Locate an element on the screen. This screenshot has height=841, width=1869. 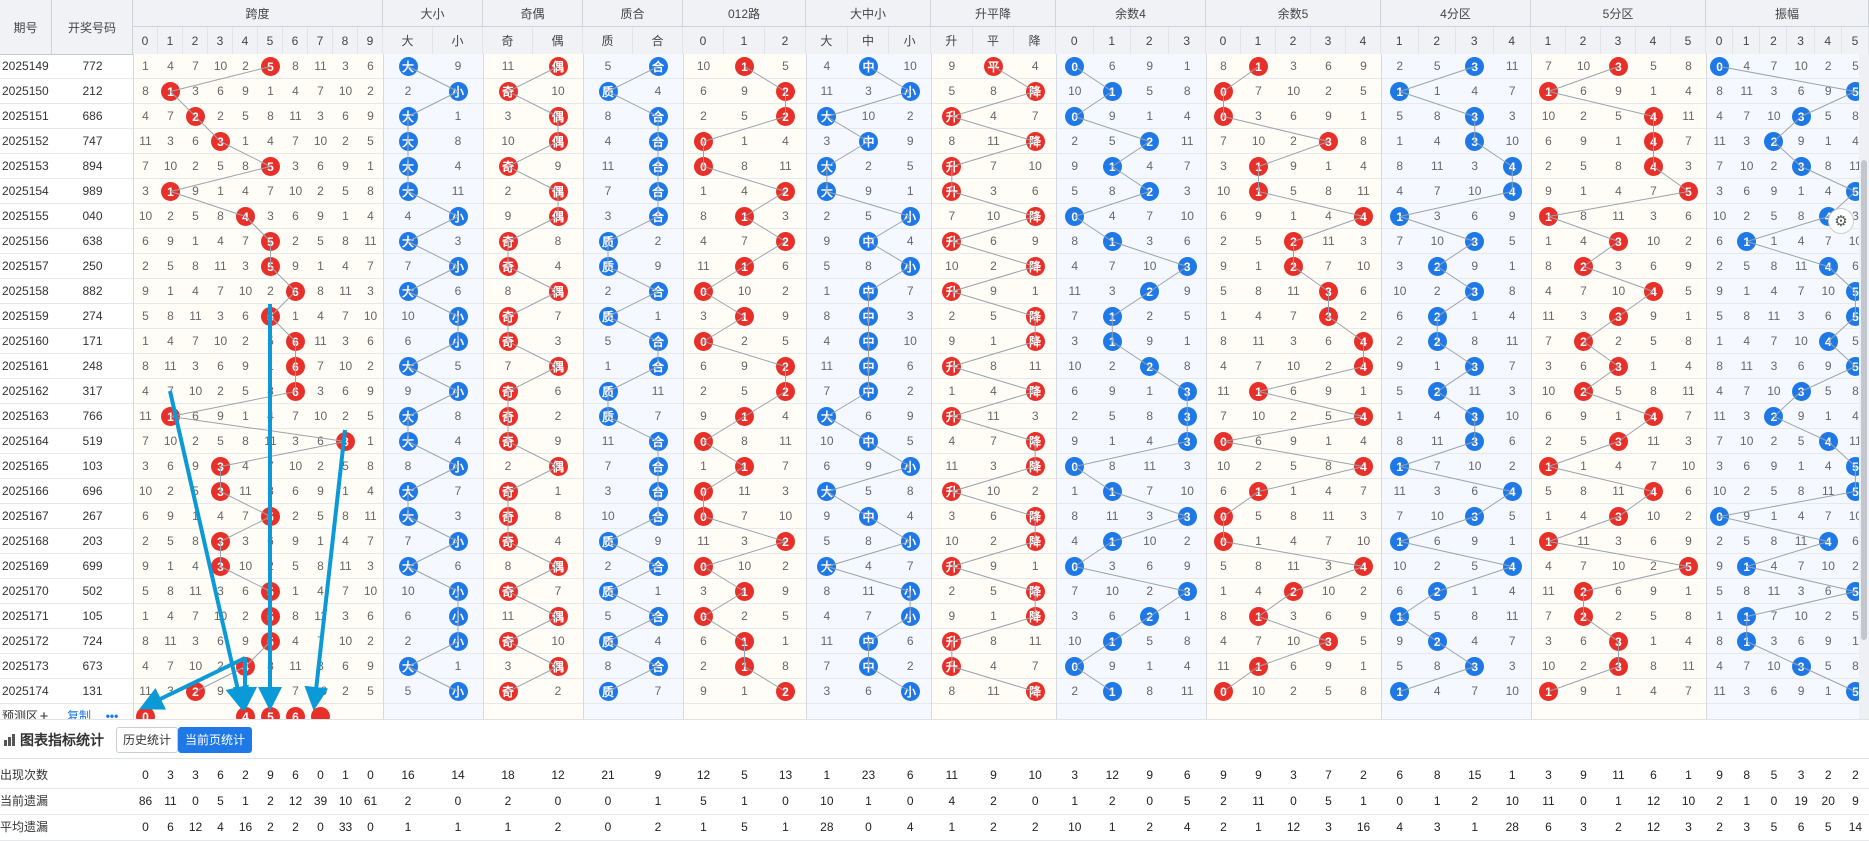
prediction-add-icon: + is located at coordinates (44, 713).